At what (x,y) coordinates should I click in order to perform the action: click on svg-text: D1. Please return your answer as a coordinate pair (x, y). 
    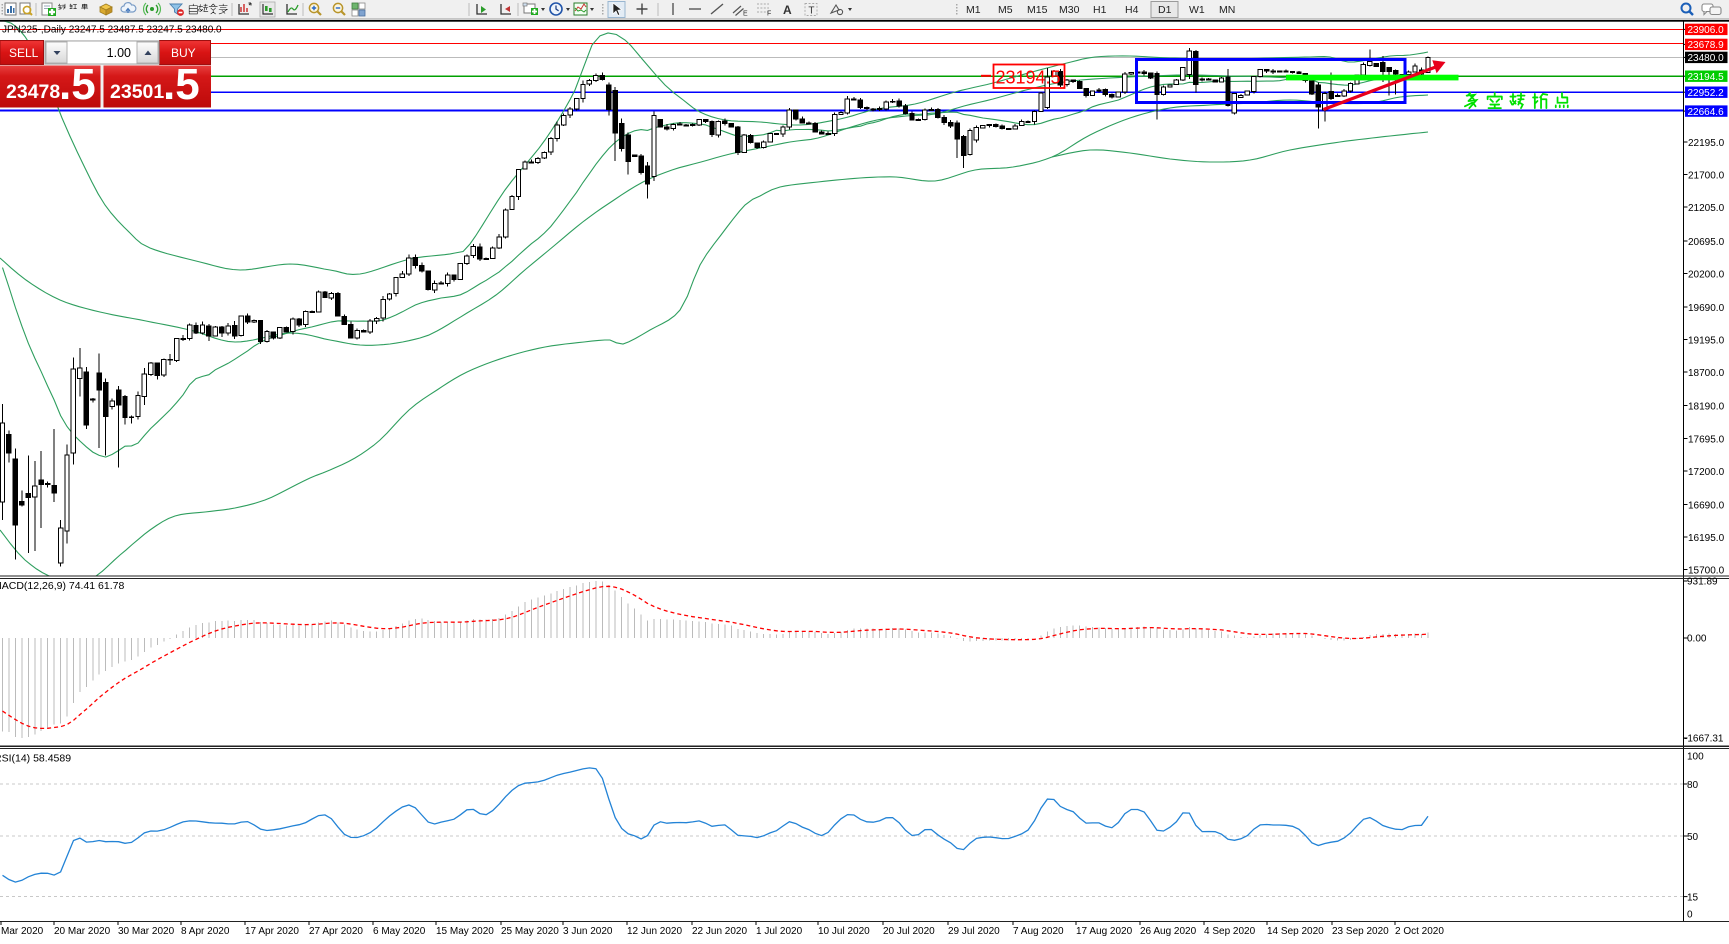
    Looking at the image, I should click on (1165, 10).